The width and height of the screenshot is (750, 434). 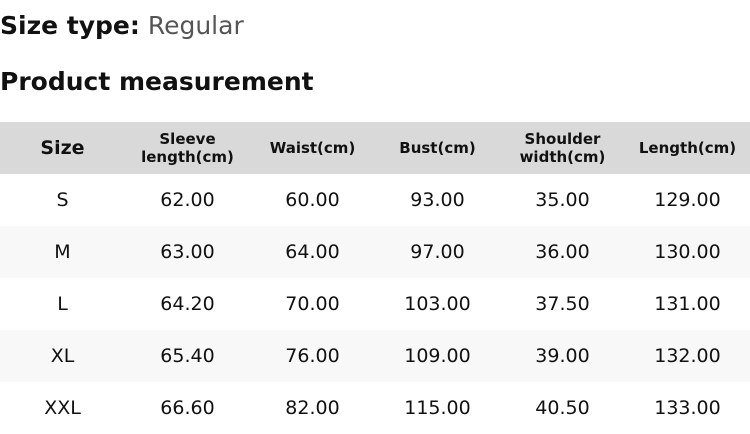 What do you see at coordinates (187, 304) in the screenshot?
I see `table-cell: 64.20` at bounding box center [187, 304].